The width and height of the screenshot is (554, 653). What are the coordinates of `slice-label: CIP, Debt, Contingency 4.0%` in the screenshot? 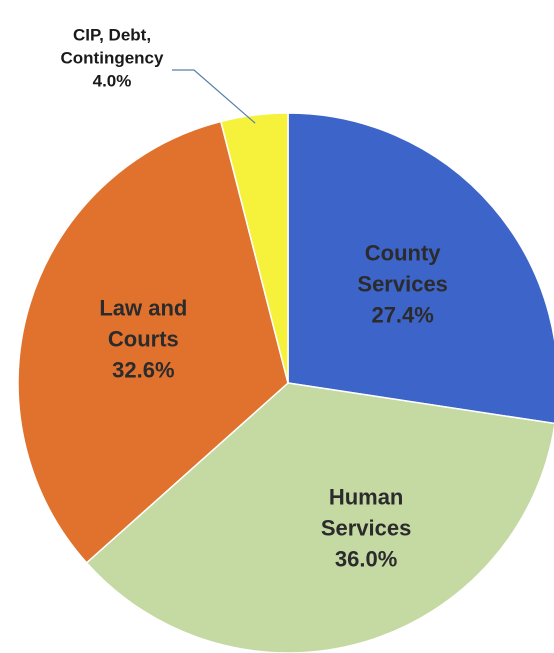 It's located at (112, 58).